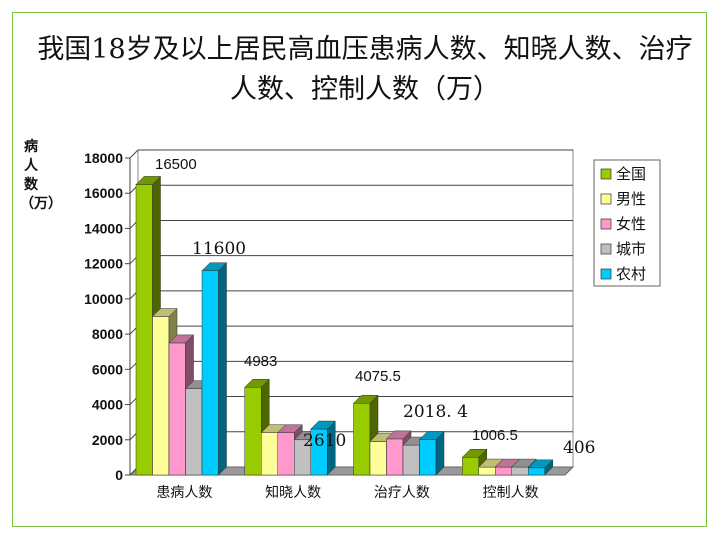 This screenshot has width=720, height=540. I want to click on y-tick-label: 10000, so click(103, 299).